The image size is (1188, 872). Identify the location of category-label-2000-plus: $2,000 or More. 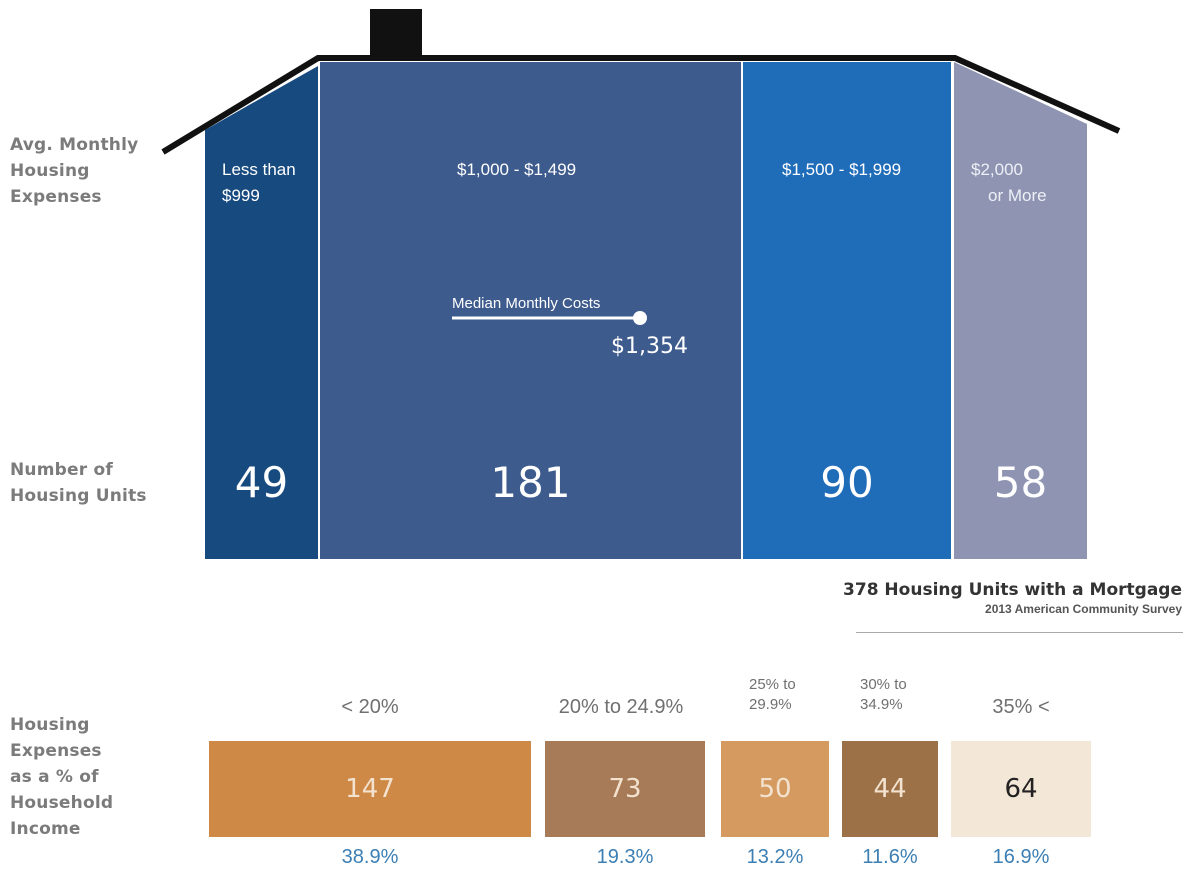
(1016, 183).